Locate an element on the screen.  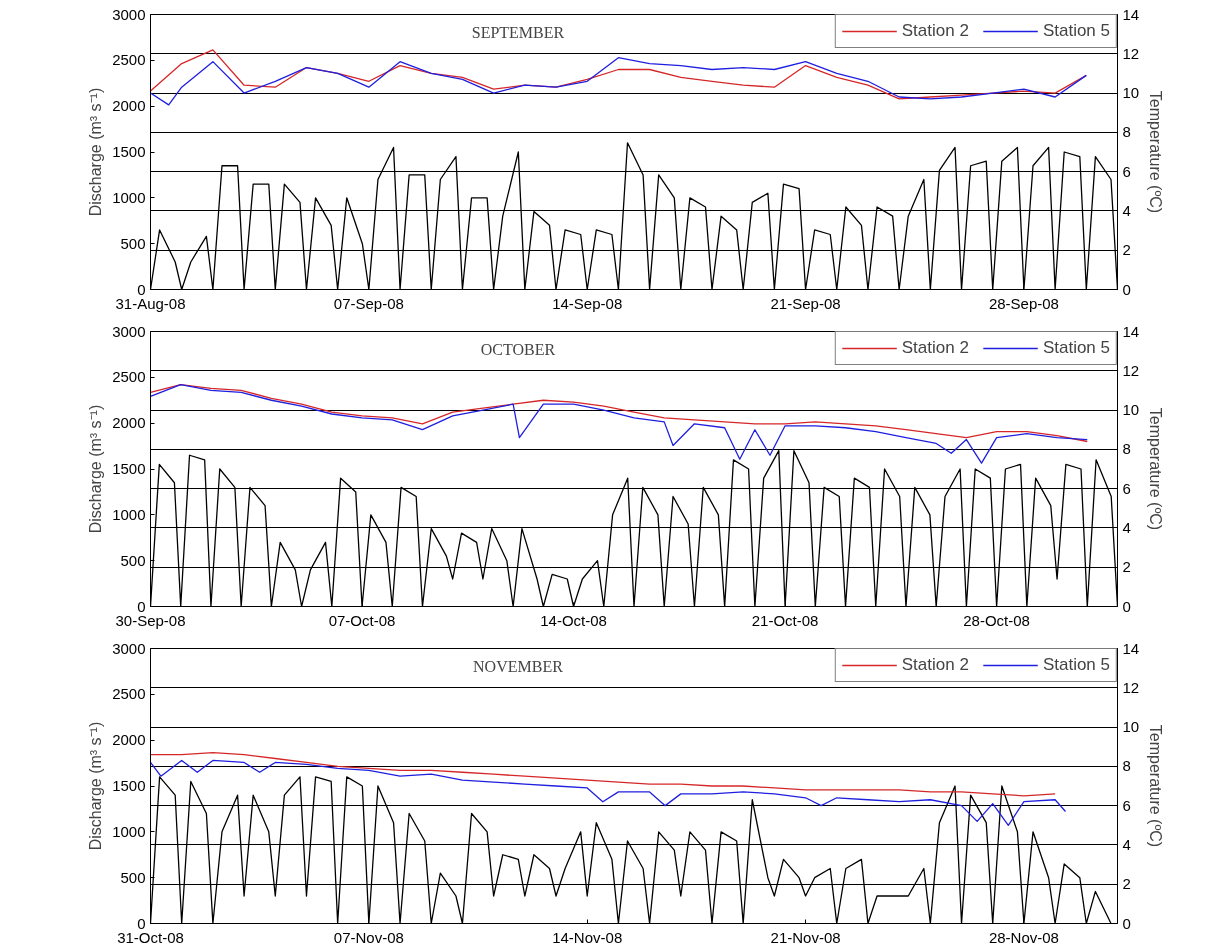
x-tick-label: 07-Sep-08 is located at coordinates (368, 303).